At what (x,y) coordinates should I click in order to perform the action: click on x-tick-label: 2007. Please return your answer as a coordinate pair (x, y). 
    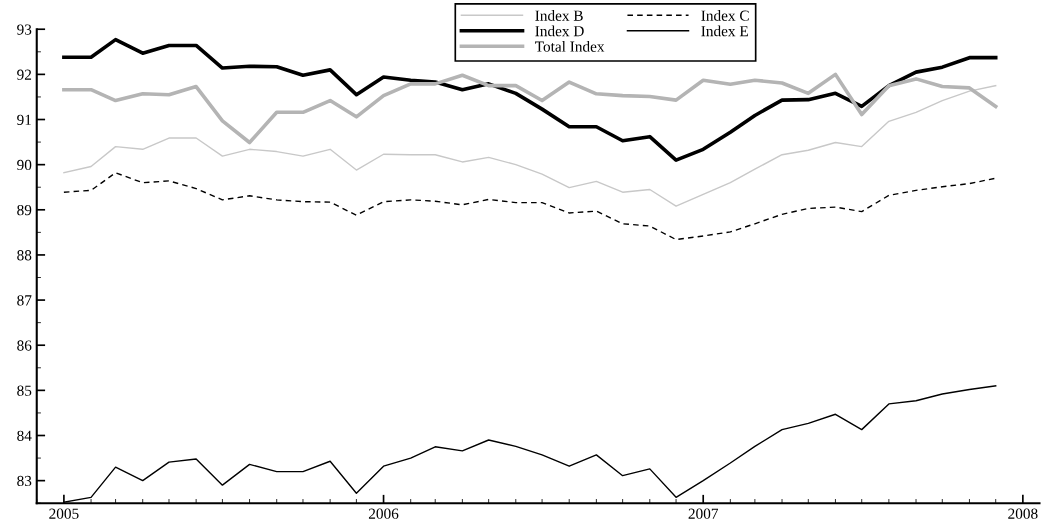
    Looking at the image, I should click on (703, 513).